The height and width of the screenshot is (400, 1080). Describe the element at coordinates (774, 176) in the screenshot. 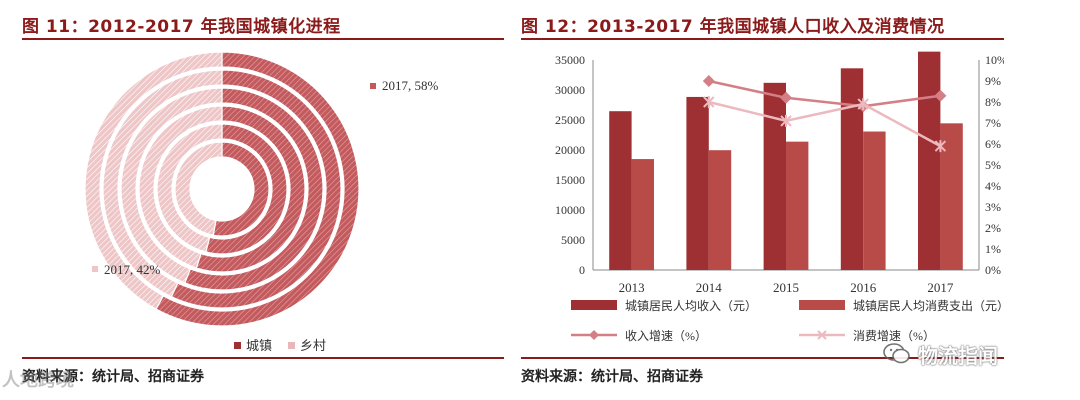

I see `income-bar-2015` at that location.